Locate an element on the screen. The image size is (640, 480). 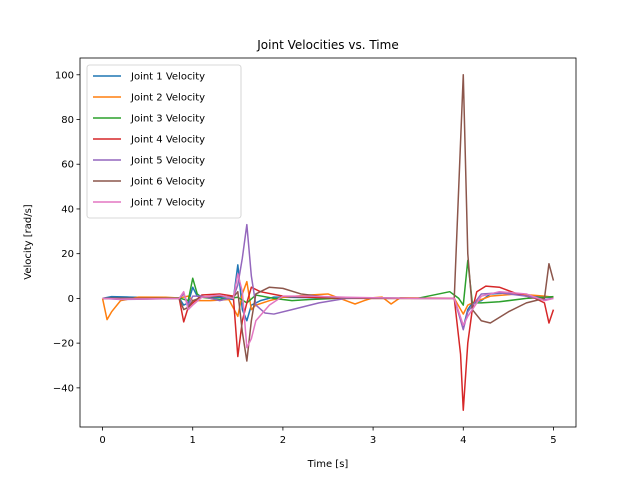
legend-label-joint-5: Joint 5 Velocity is located at coordinates (167, 161).